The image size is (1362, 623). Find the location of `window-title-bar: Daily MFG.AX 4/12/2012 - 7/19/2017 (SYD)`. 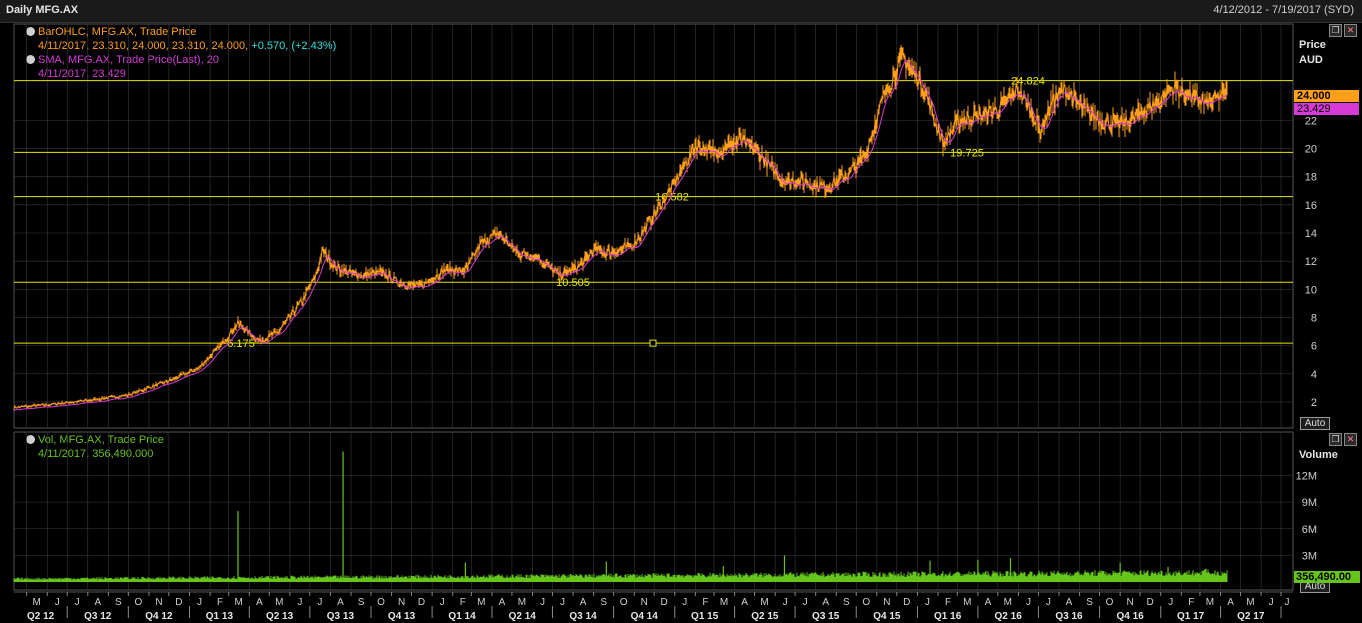

window-title-bar: Daily MFG.AX 4/12/2012 - 7/19/2017 (SYD) is located at coordinates (681, 11).